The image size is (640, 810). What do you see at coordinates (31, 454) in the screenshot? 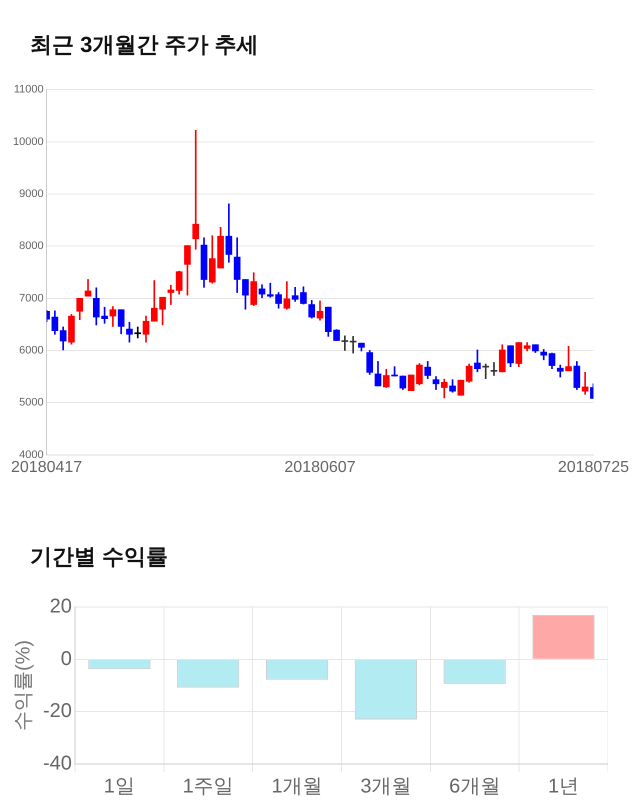
I see `y-tick-label: 4000` at bounding box center [31, 454].